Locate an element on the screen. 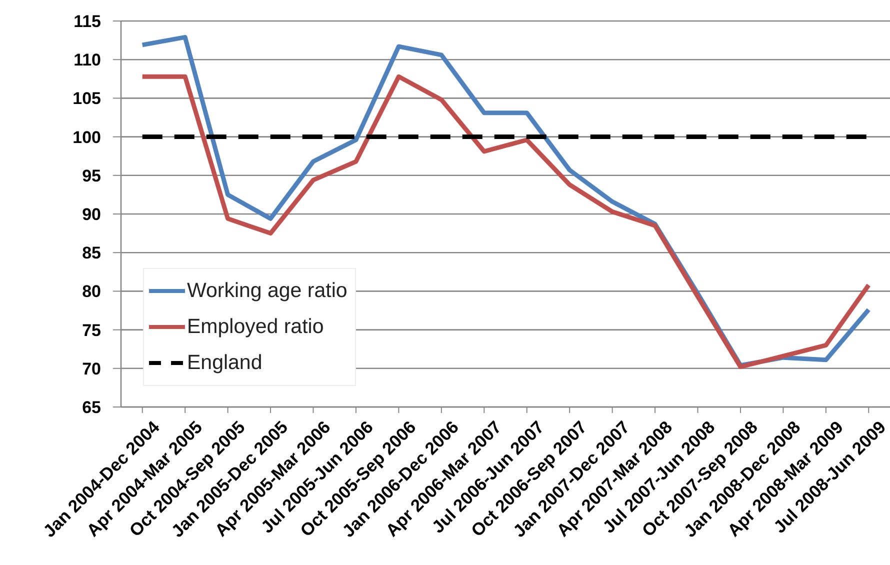 This screenshot has height=565, width=890. y-tick-label: 80 is located at coordinates (91, 291).